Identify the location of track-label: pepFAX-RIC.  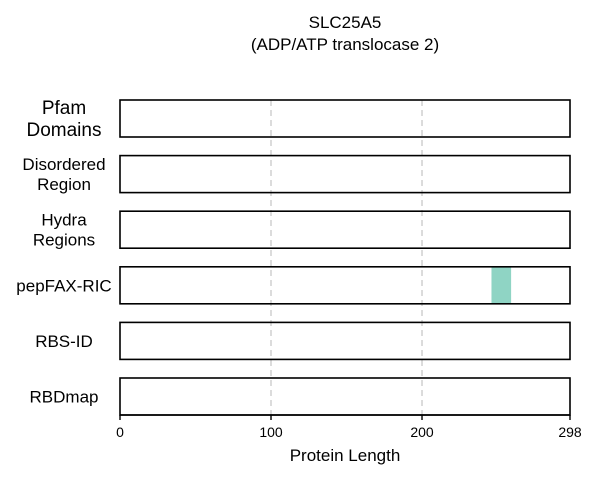
(63, 285).